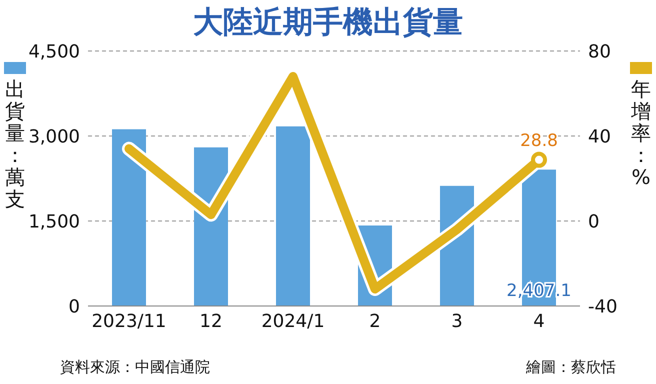 The height and width of the screenshot is (384, 656). I want to click on y2-tick-label: -40, so click(603, 307).